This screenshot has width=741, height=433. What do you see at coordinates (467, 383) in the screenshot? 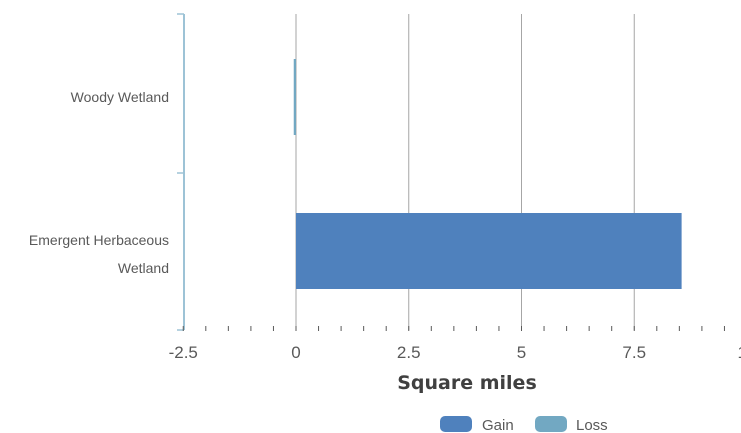
I see `x-axis-title: Square miles` at bounding box center [467, 383].